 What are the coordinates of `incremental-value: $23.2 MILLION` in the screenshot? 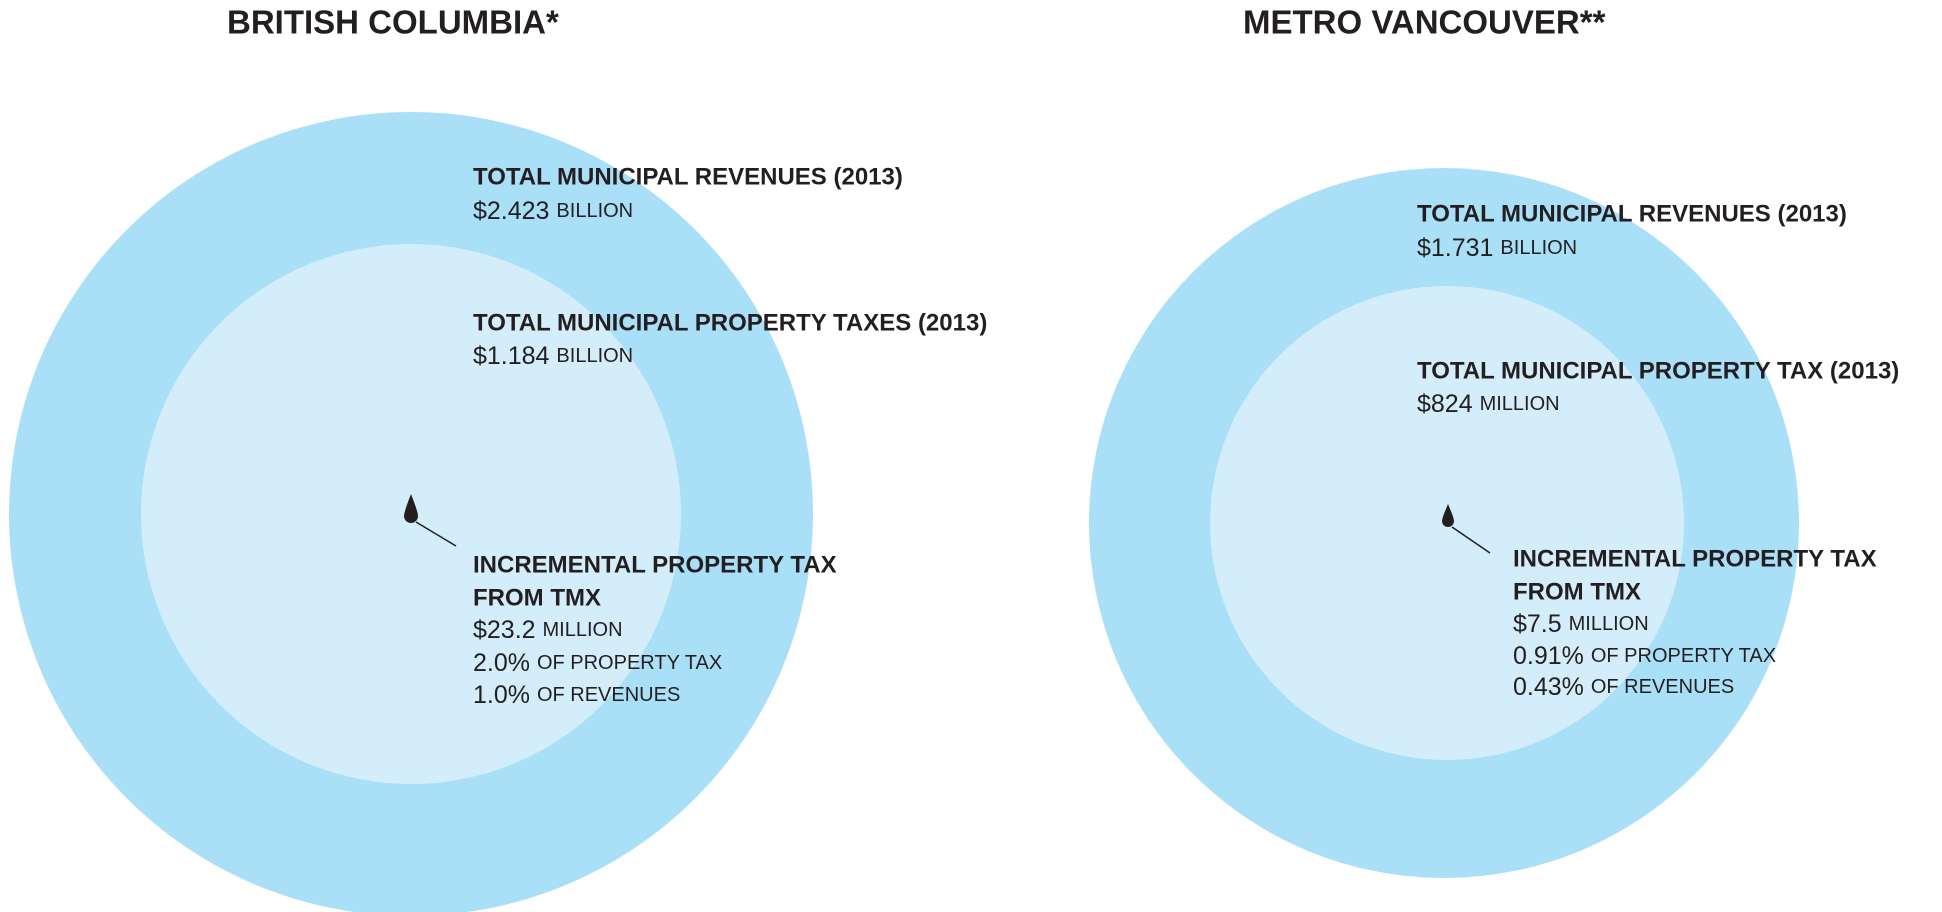 It's located at (548, 630).